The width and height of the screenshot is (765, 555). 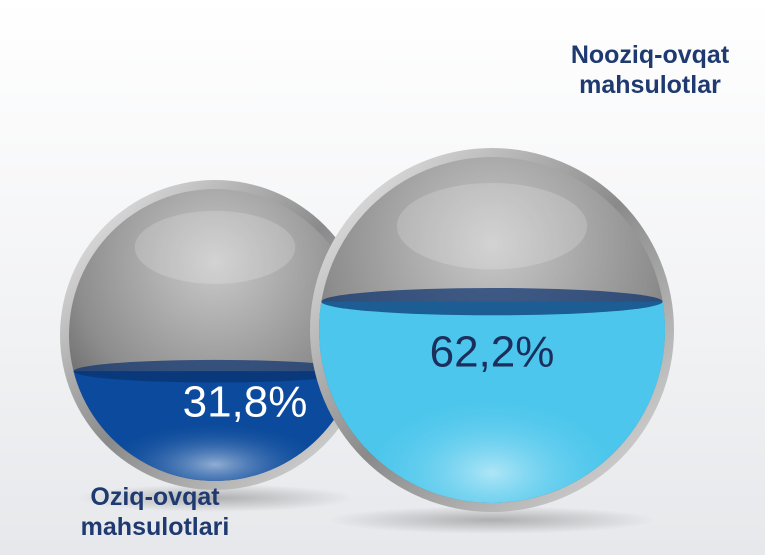 I want to click on category-label: Oziq-ovqat mahsulotlari, so click(x=155, y=512).